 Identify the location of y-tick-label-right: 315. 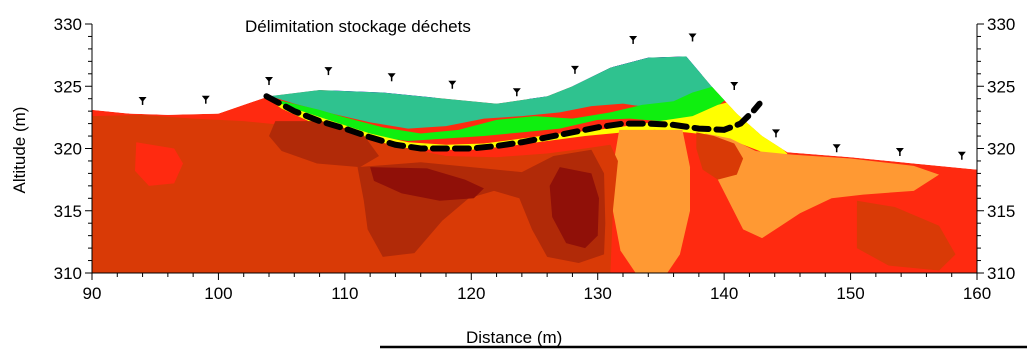
(1001, 211).